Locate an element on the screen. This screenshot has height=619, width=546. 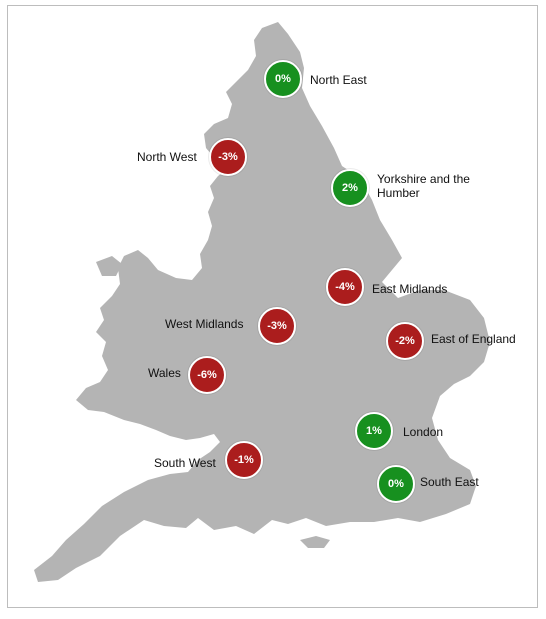
east-of-england-value-badge: -2% is located at coordinates (405, 341).